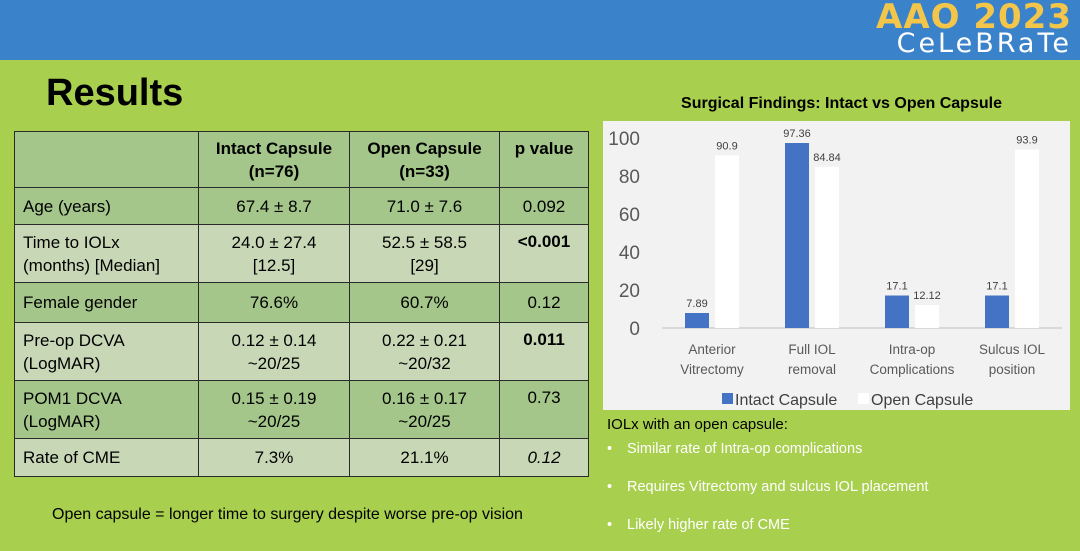  What do you see at coordinates (1012, 349) in the screenshot?
I see `x-tick-label: Sulcus IOL` at bounding box center [1012, 349].